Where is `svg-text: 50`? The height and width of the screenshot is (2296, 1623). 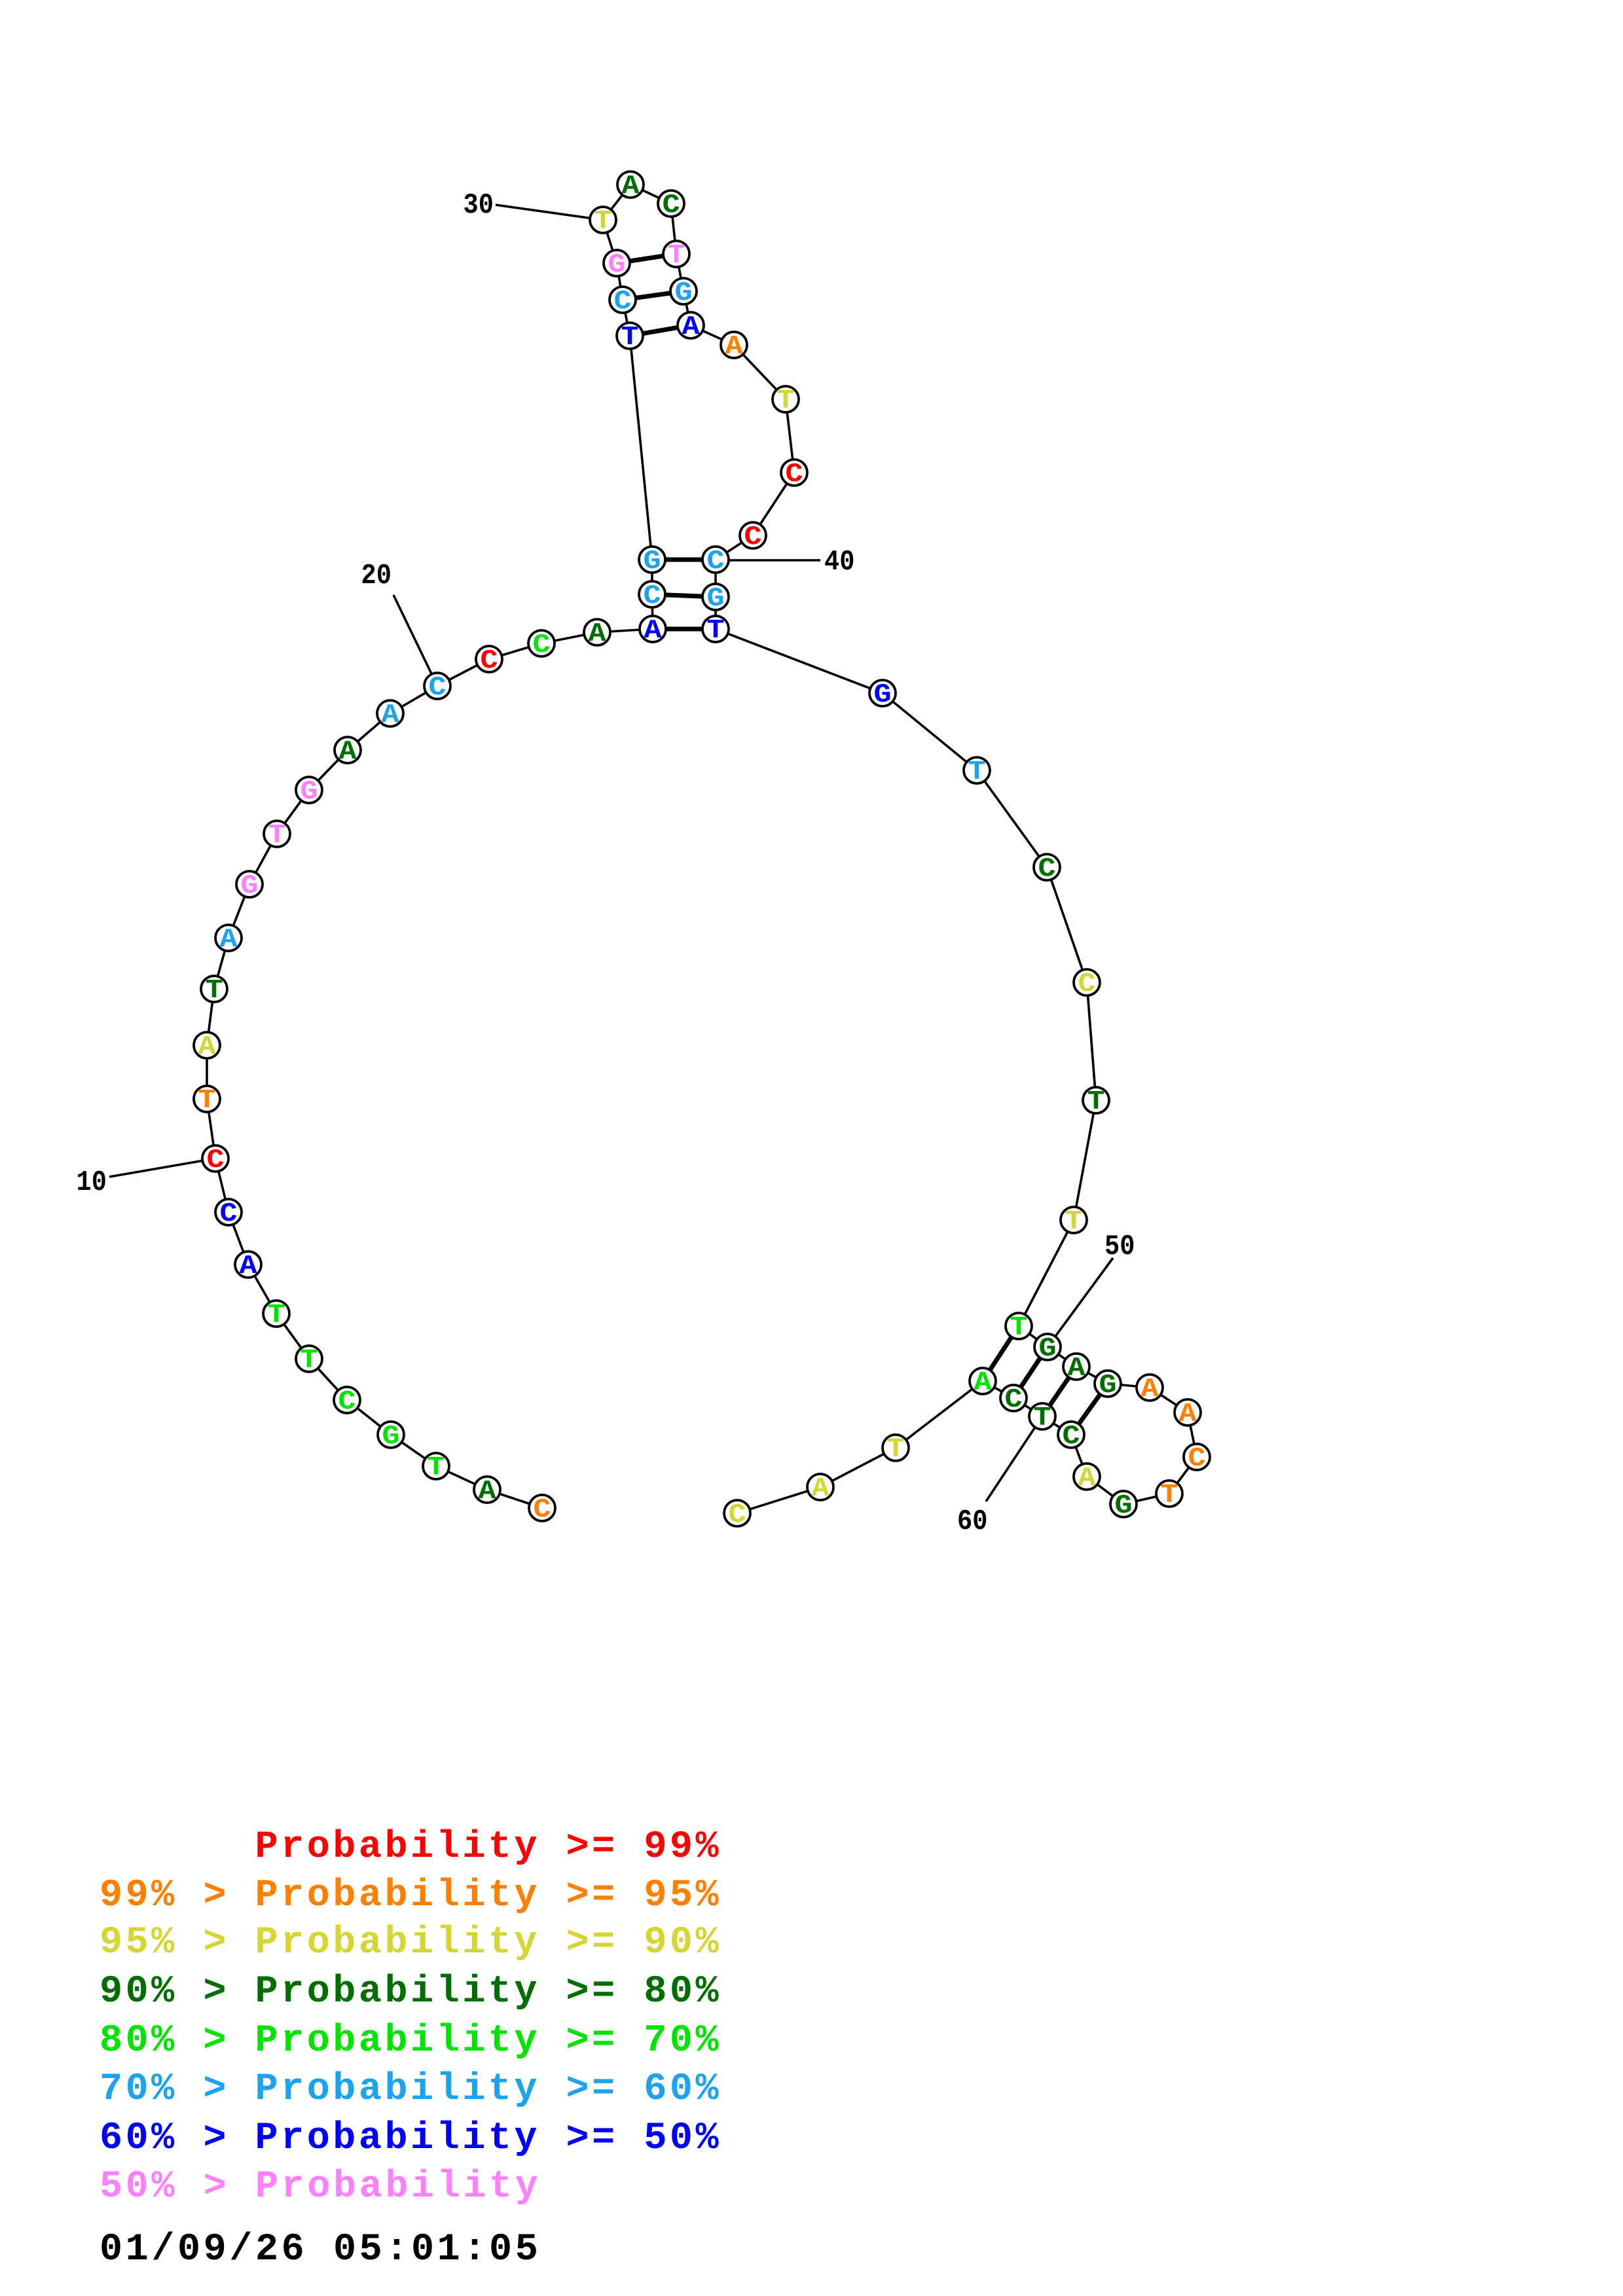
svg-text: 50 is located at coordinates (1119, 1247).